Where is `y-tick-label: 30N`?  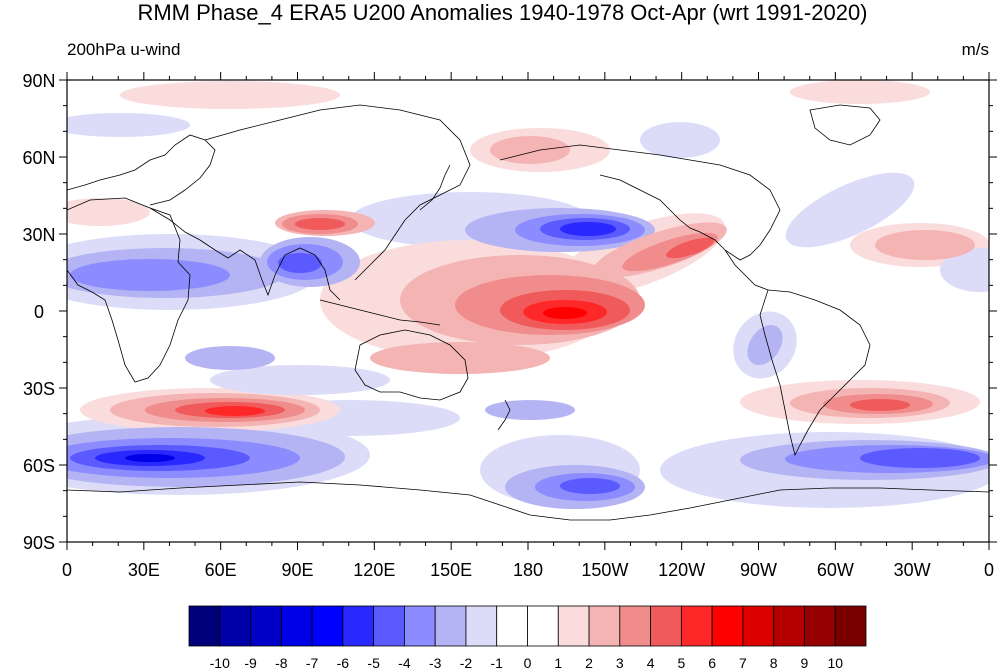 y-tick-label: 30N is located at coordinates (38, 235).